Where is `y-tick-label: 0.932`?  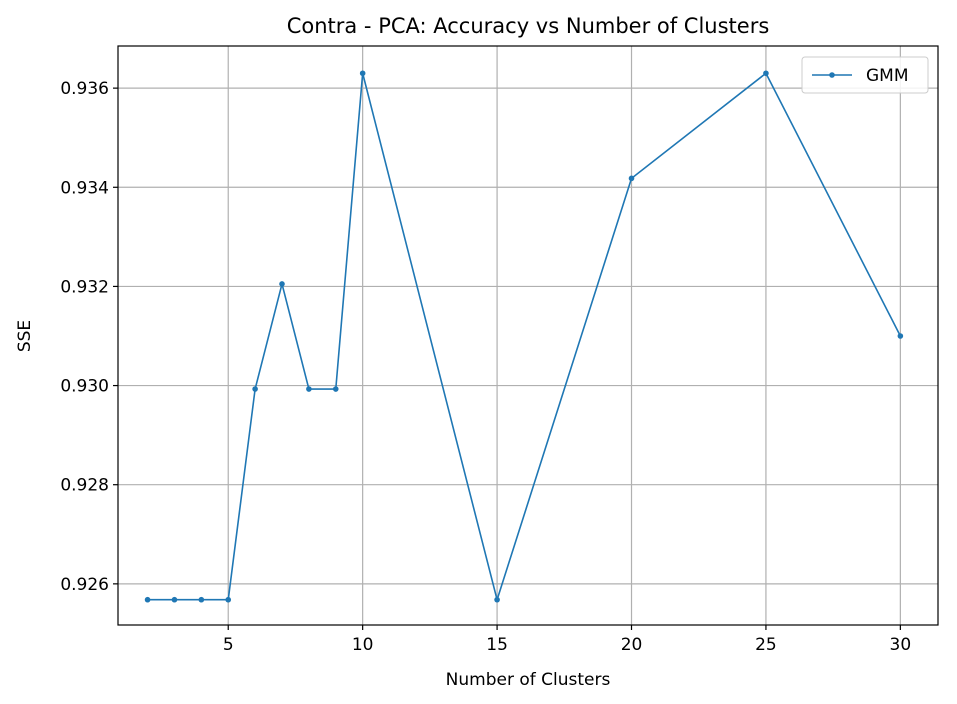
y-tick-label: 0.932 is located at coordinates (84, 287).